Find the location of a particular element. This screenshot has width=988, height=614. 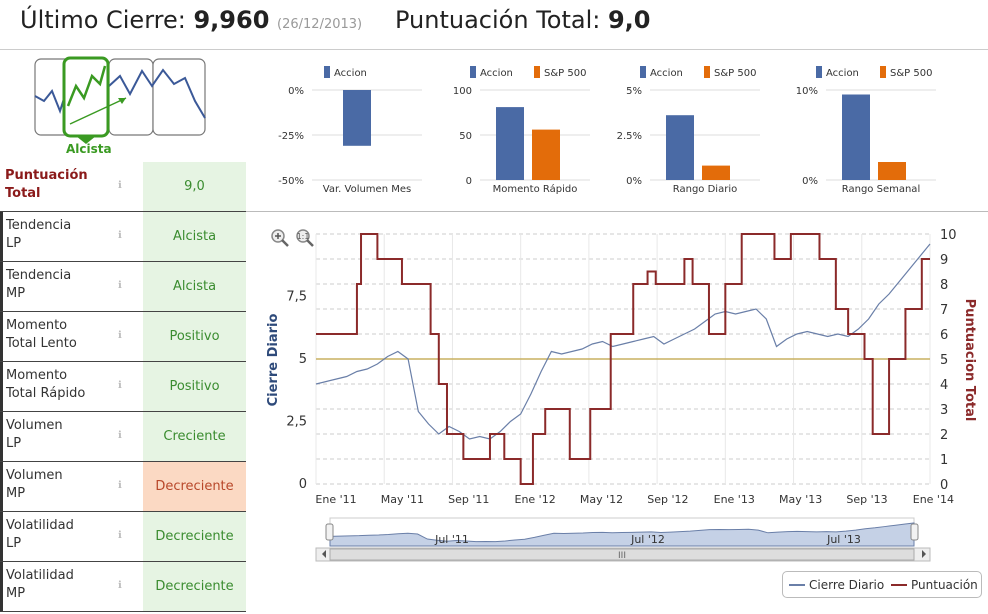

zoom-reset-icon: 1:1 is located at coordinates (305, 238).